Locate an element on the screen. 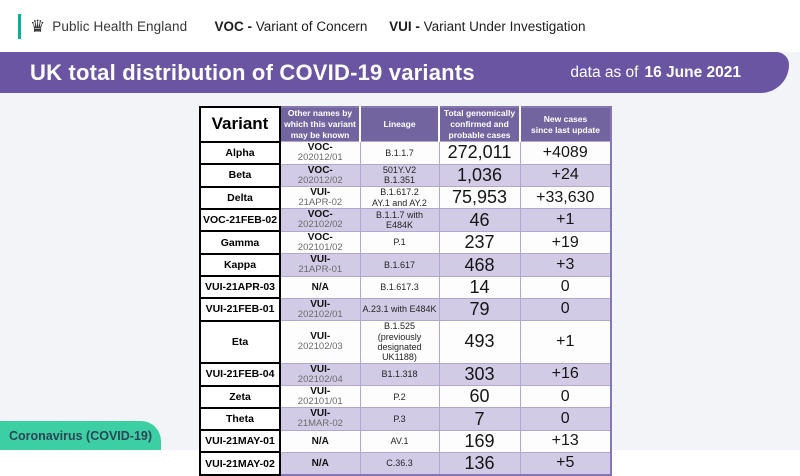 The height and width of the screenshot is (476, 800). other-names-line2: 202102/01 is located at coordinates (320, 314).